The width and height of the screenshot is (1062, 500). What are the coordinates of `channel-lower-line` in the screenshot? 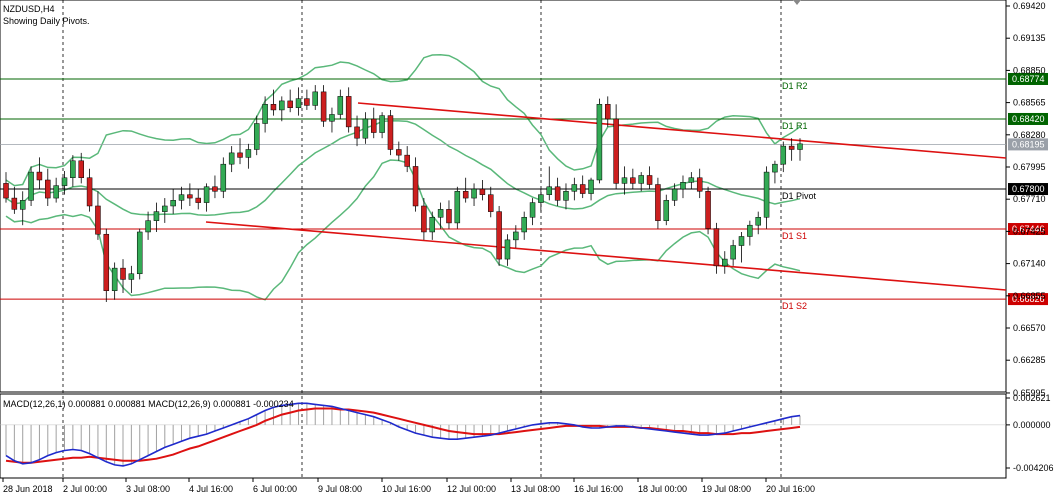 It's located at (606, 256).